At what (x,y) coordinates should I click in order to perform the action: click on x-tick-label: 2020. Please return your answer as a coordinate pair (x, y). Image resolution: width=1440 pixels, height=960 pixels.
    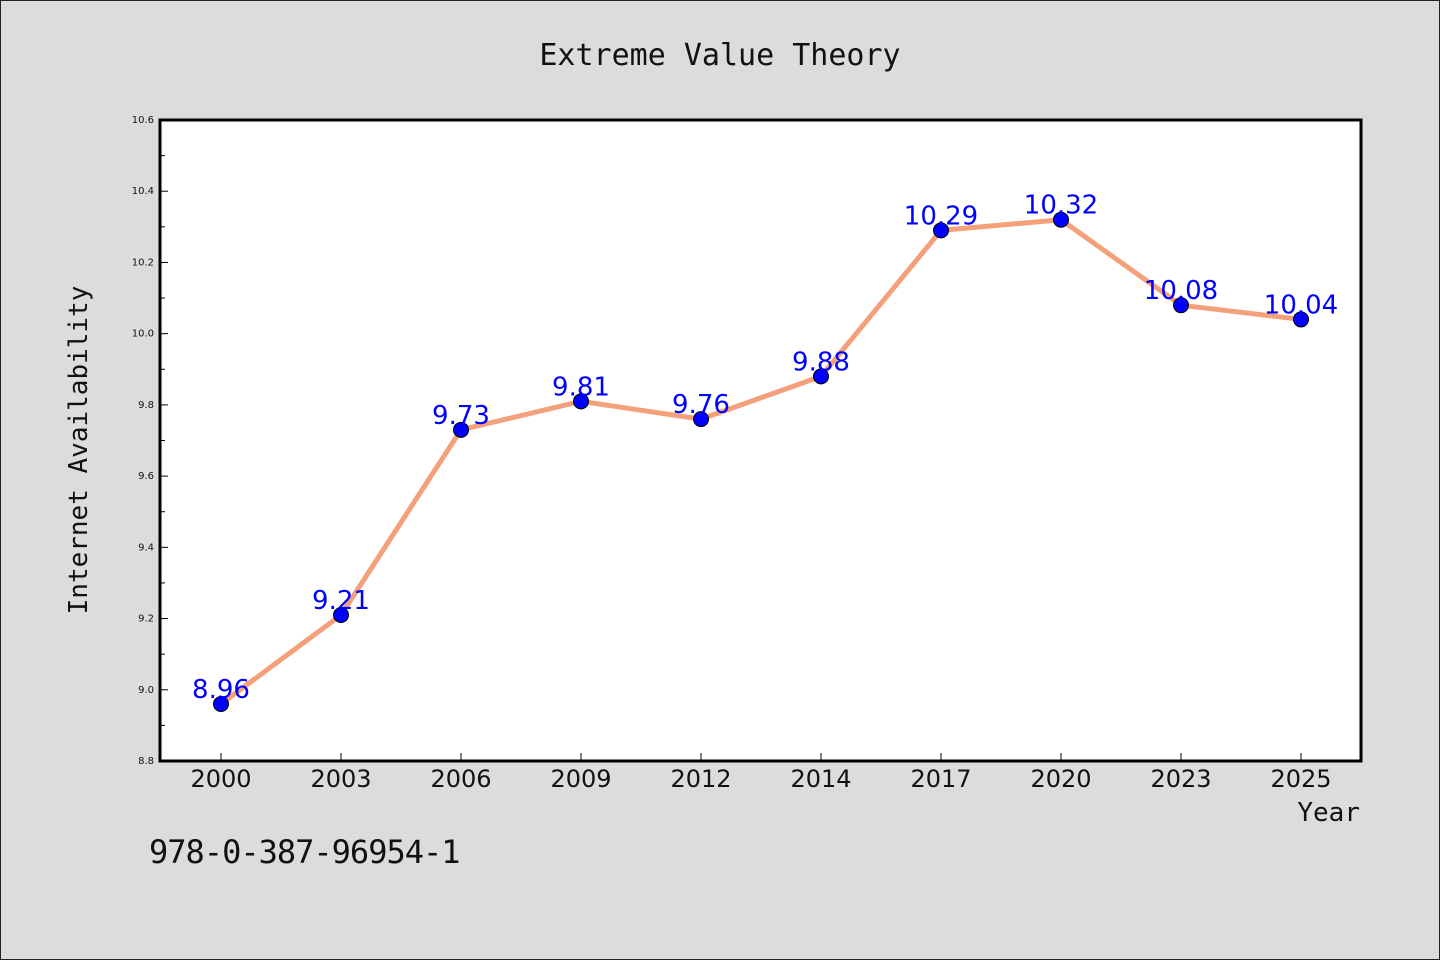
    Looking at the image, I should click on (1060, 779).